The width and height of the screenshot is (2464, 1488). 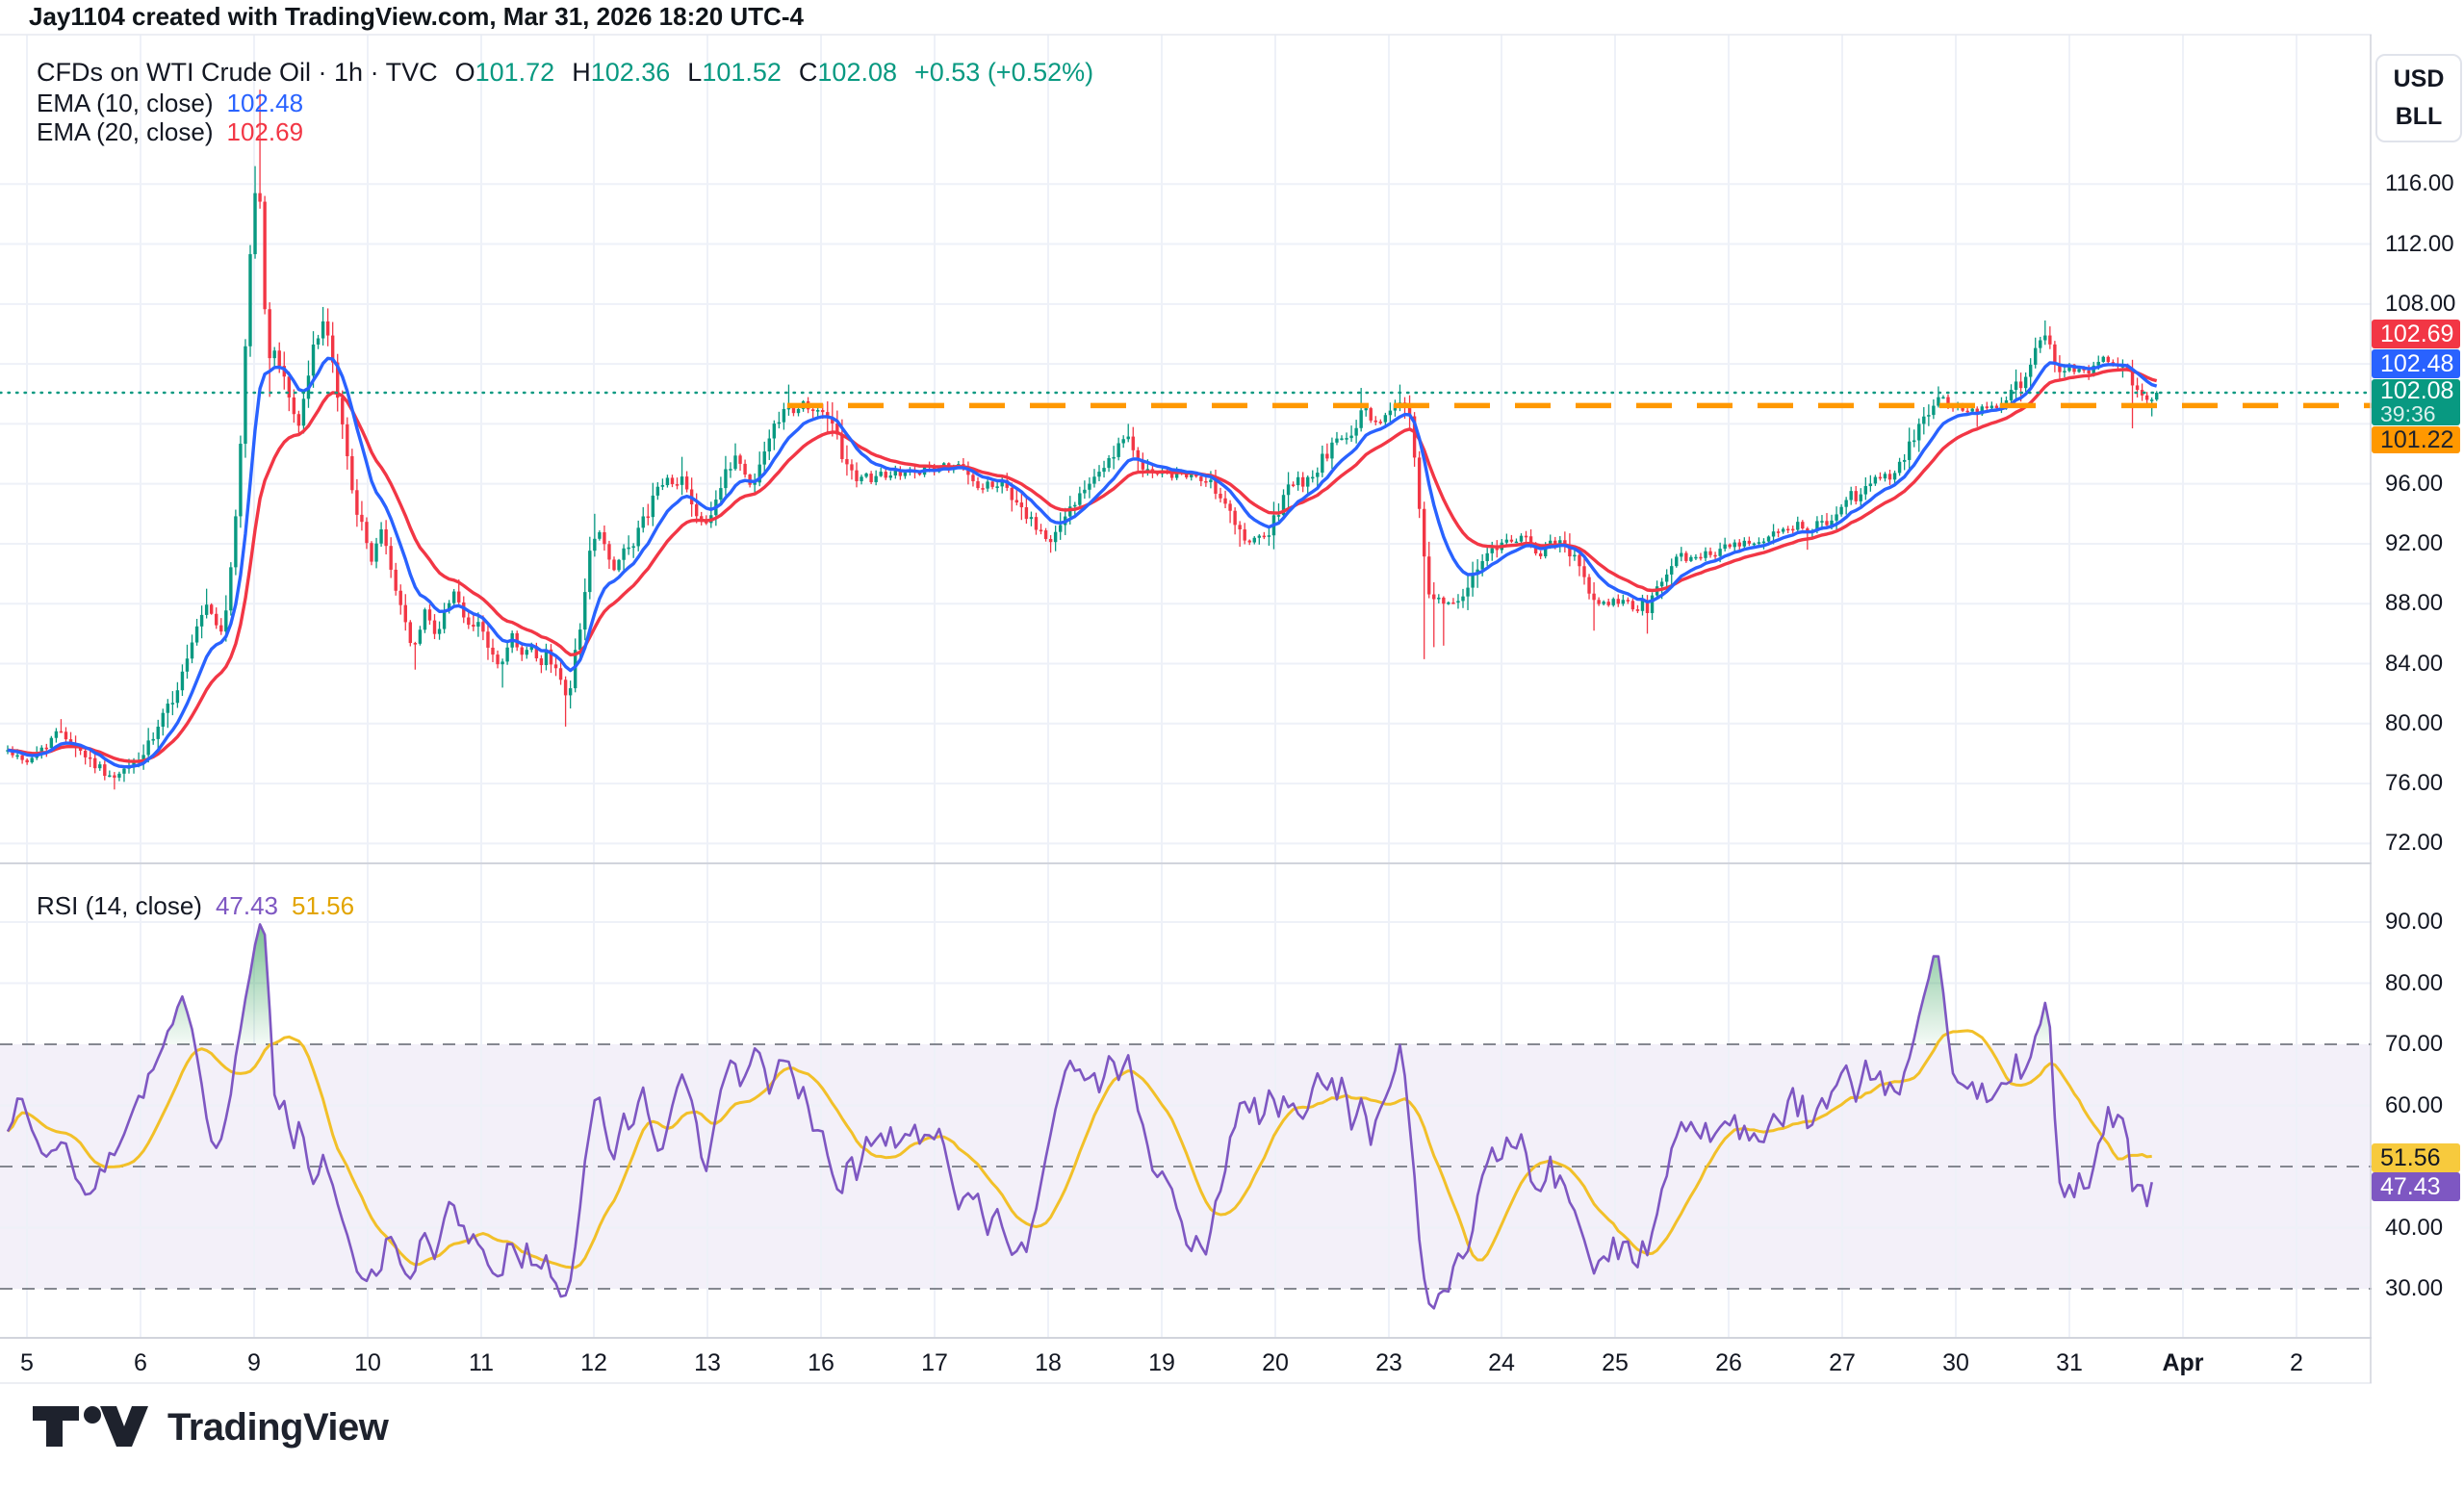 What do you see at coordinates (237, 72) in the screenshot?
I see `symbol-title: CFDs on WTI Crude Oil · 1h · TVC` at bounding box center [237, 72].